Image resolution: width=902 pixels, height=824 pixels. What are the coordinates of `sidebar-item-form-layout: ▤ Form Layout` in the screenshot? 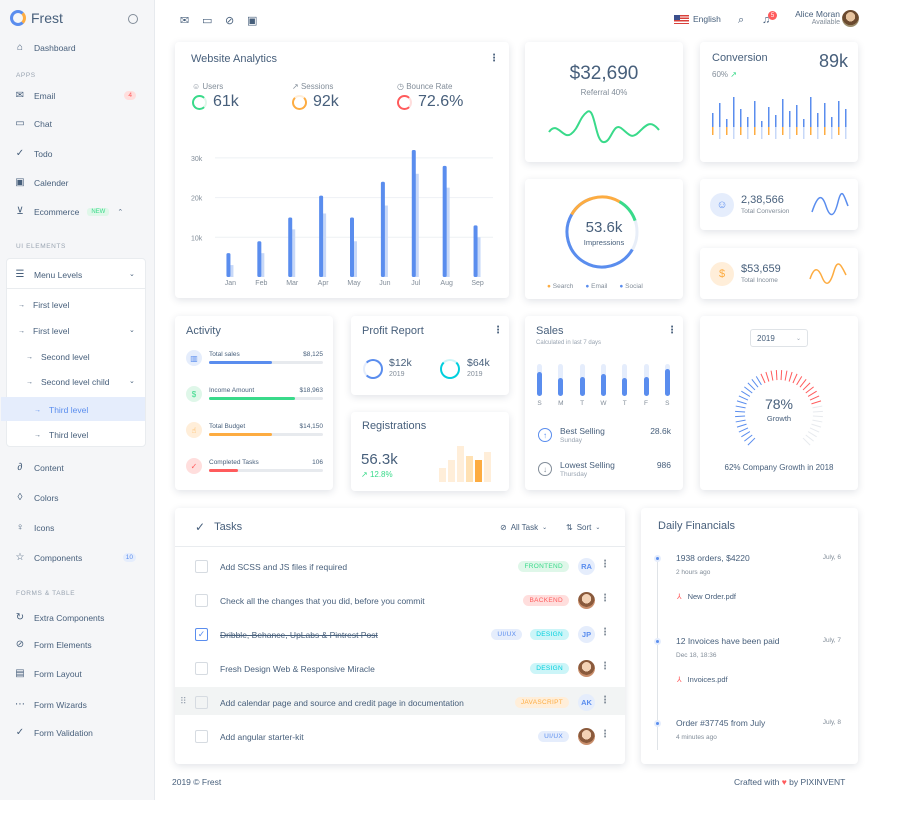 It's located at (48, 673).